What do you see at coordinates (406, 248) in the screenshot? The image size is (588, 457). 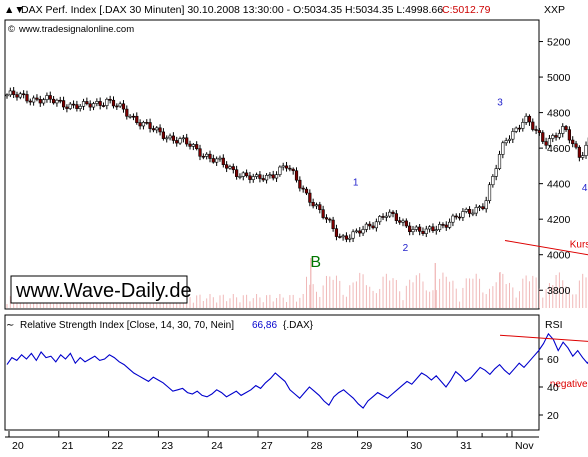 I see `wave-label: 2` at bounding box center [406, 248].